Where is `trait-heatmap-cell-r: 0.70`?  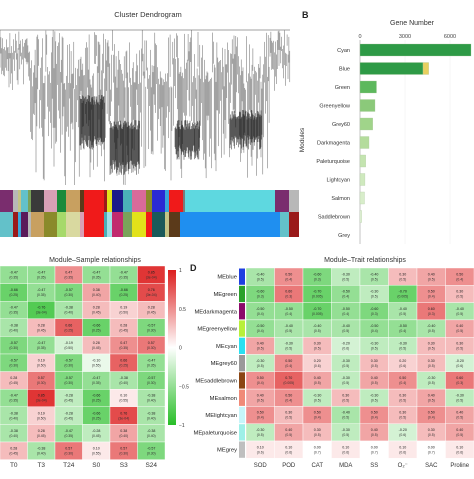 trait-heatmap-cell-r: 0.70 is located at coordinates (288, 378).